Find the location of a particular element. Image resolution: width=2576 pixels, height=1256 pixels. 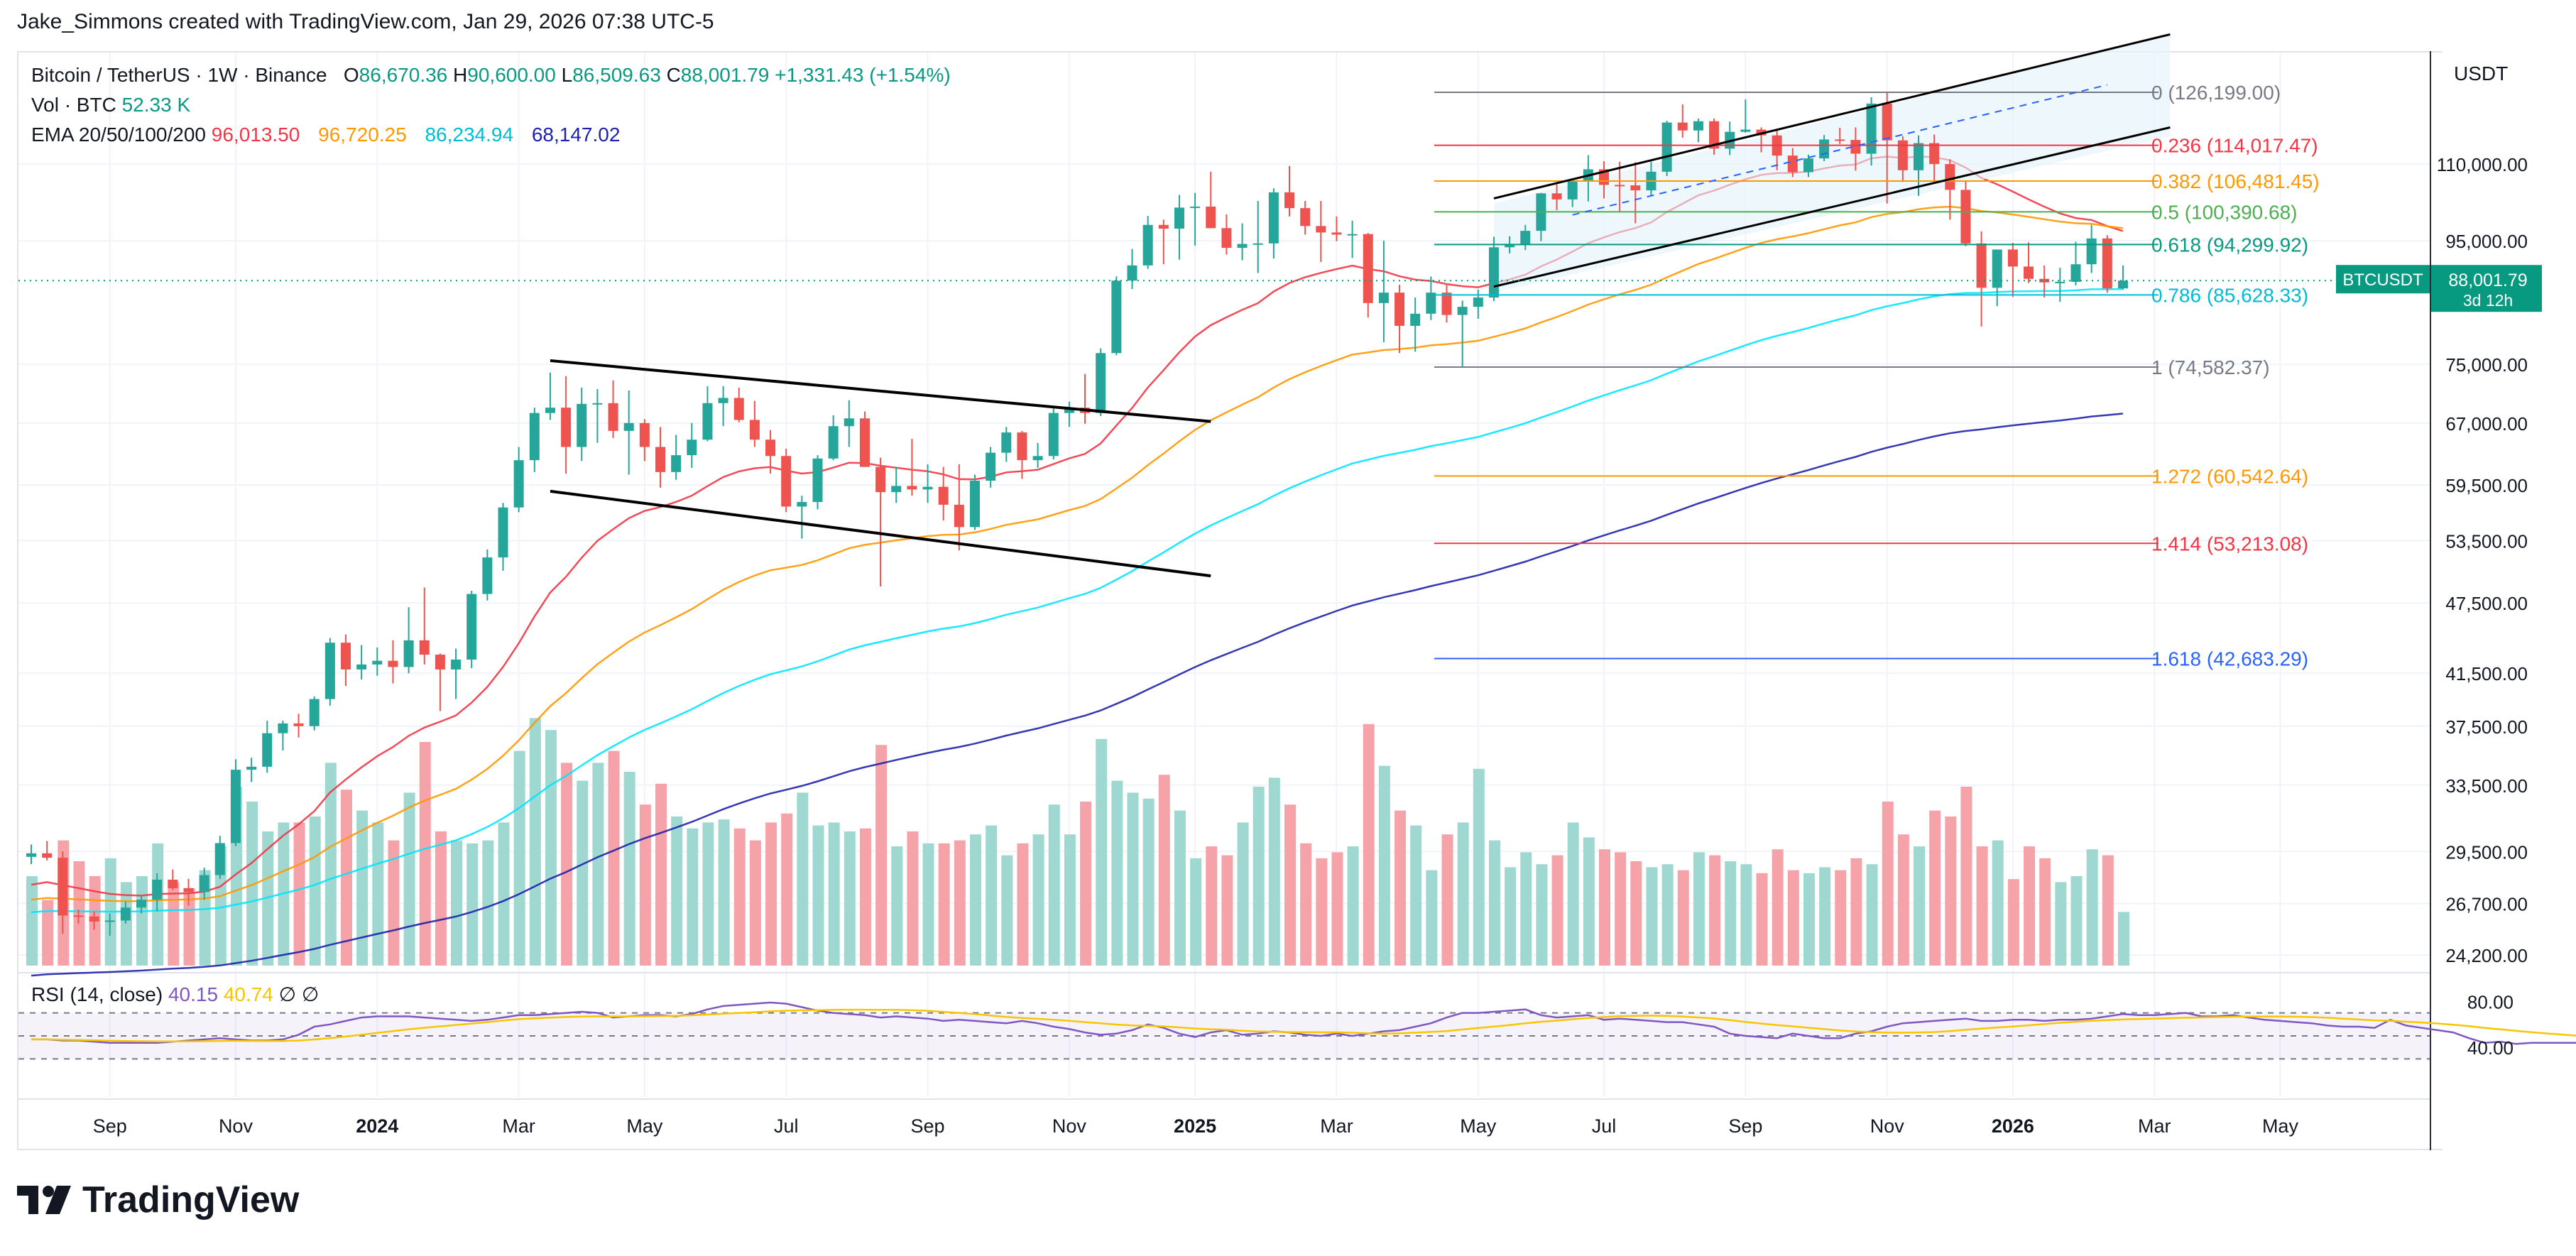

fib-level-label: 0.618 (94,299.92) is located at coordinates (2229, 245).